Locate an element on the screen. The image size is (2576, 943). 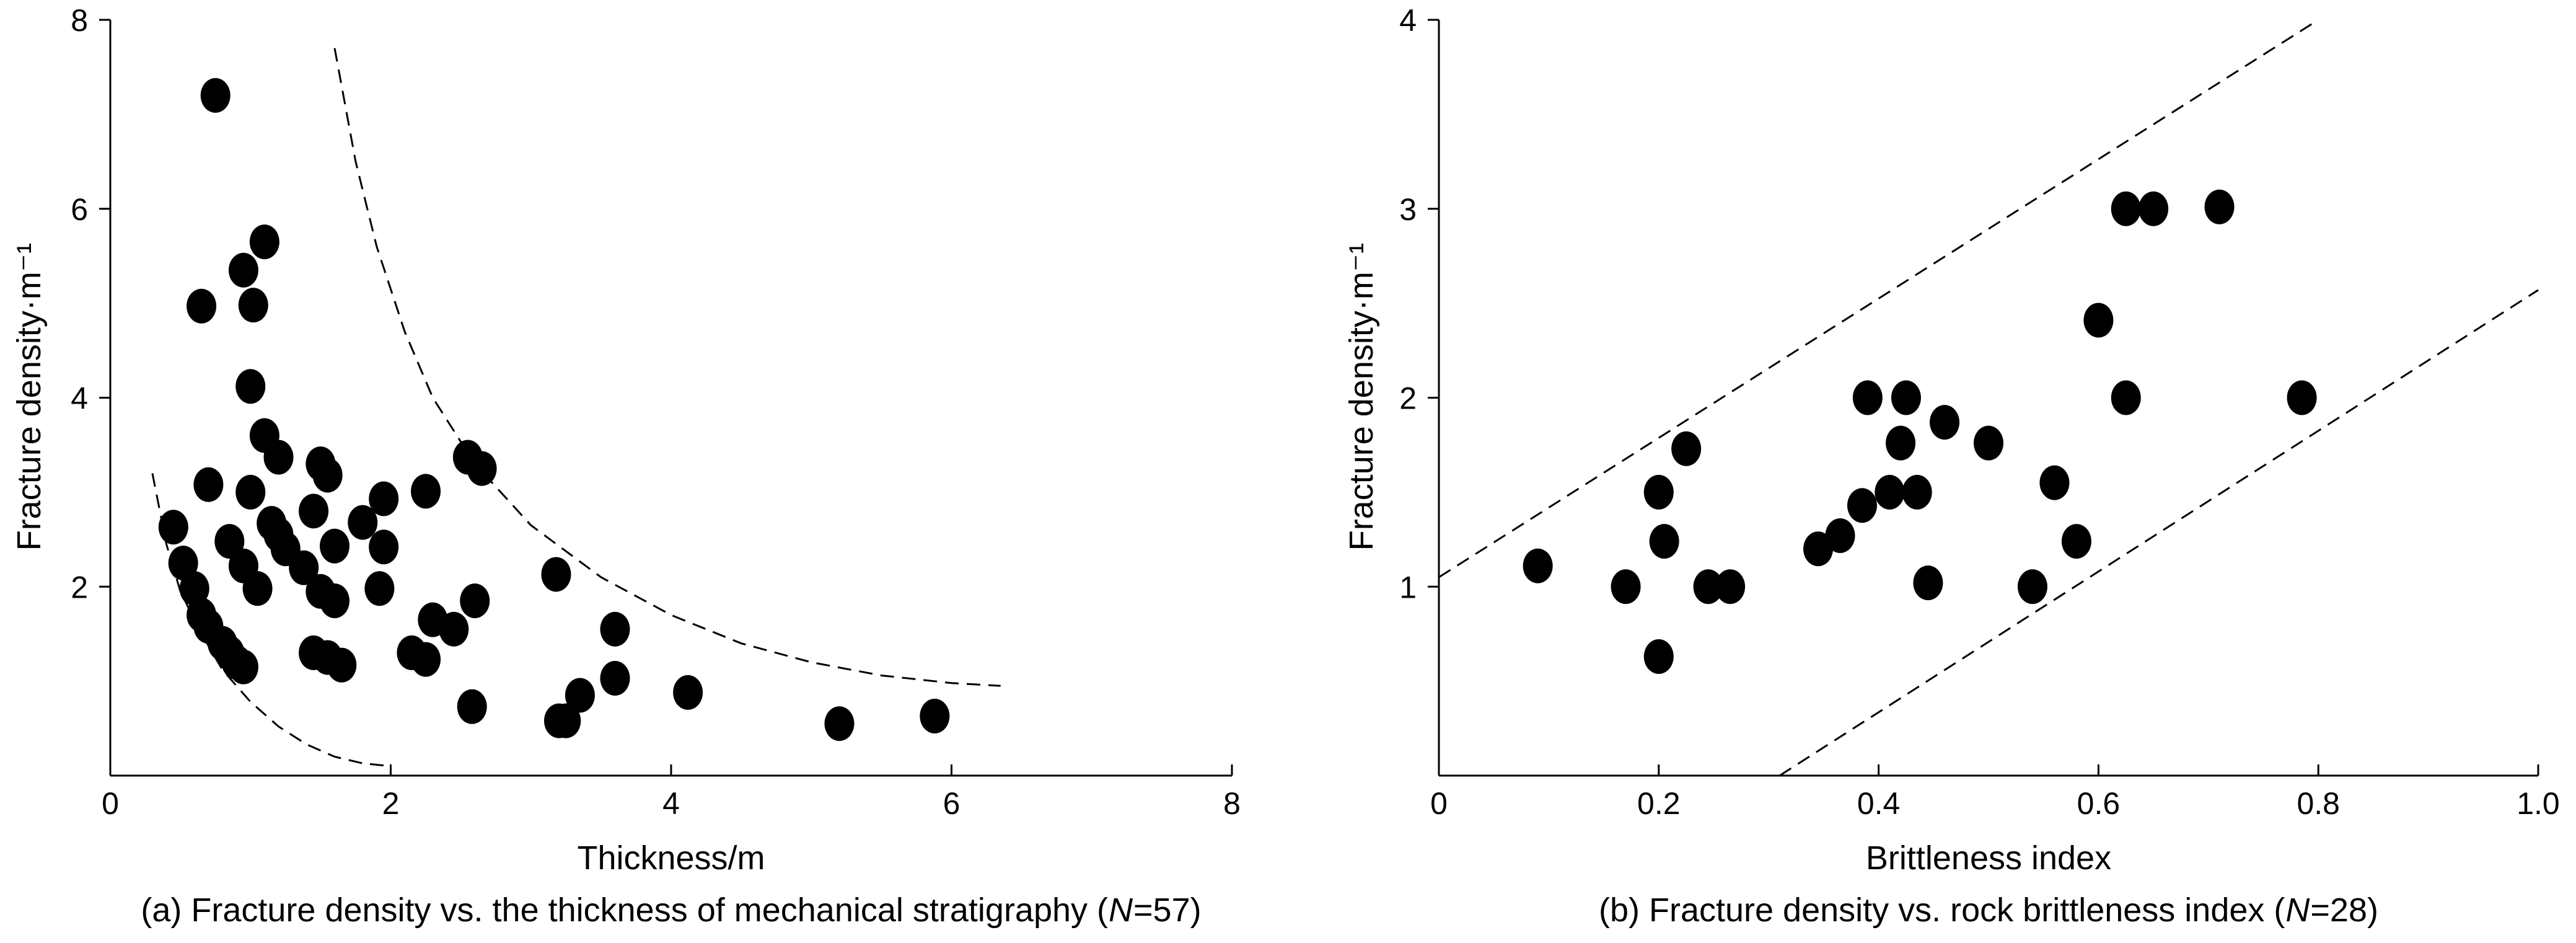
caption-suffix: =28) is located at coordinates (2344, 910).